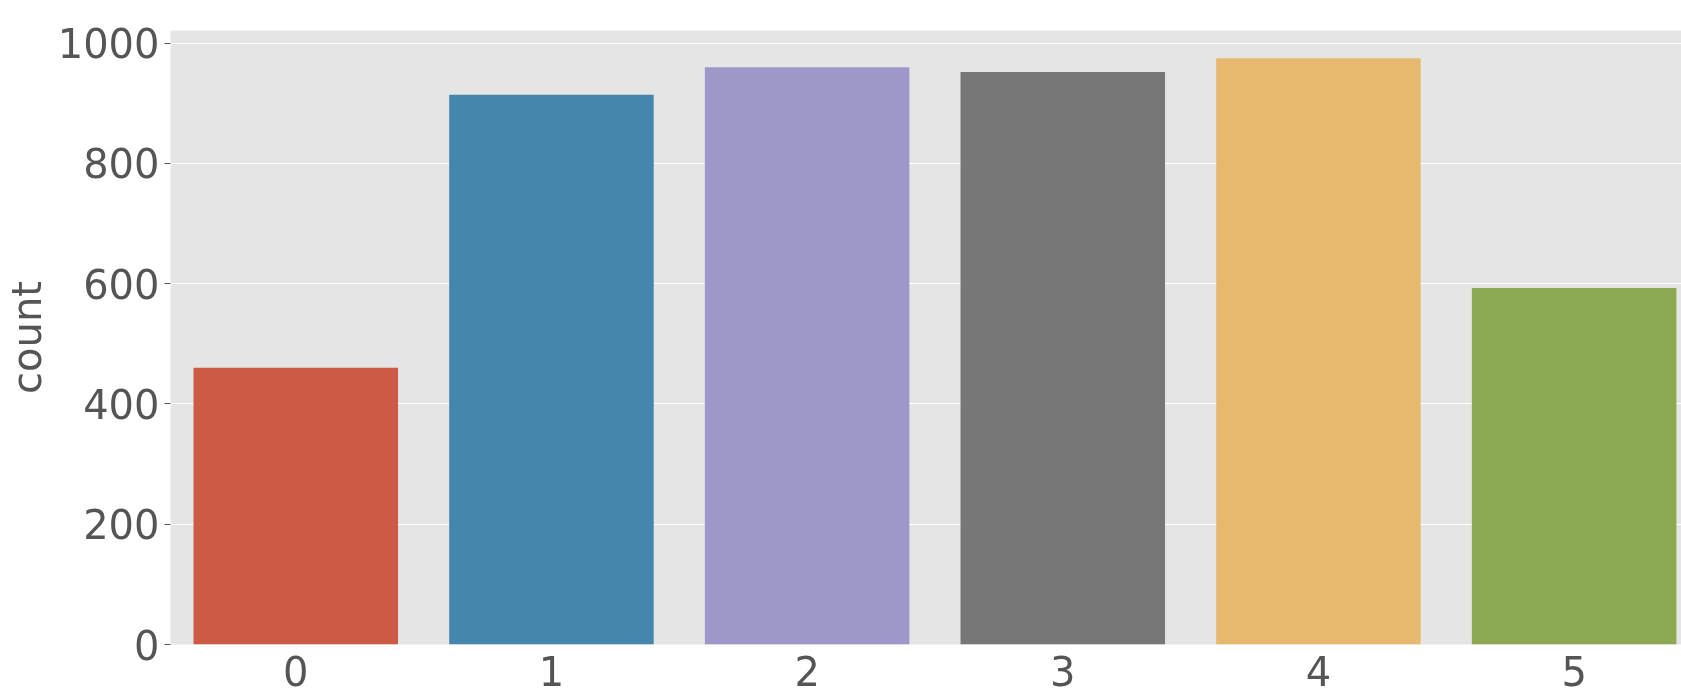 The height and width of the screenshot is (688, 1681). Describe the element at coordinates (121, 525) in the screenshot. I see `y-tick-label: 200` at that location.